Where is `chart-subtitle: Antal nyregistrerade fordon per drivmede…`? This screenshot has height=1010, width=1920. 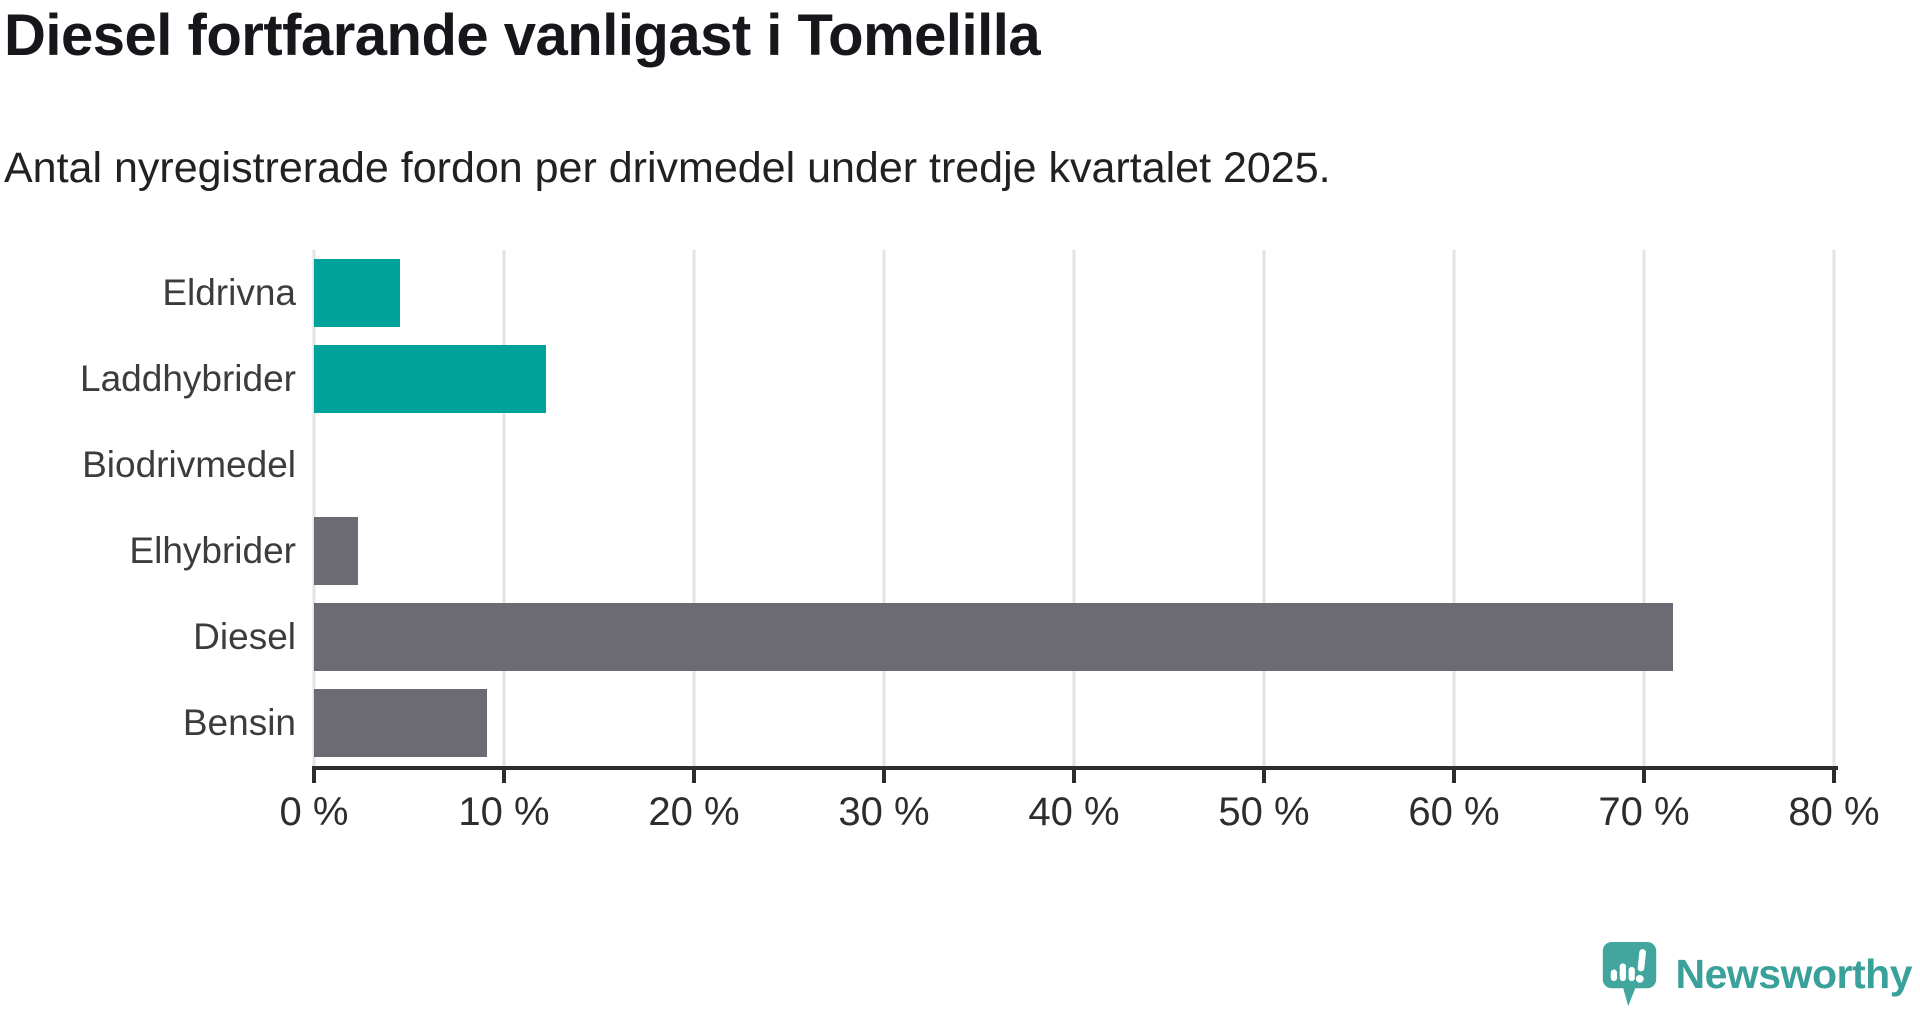
chart-subtitle: Antal nyregistrerade fordon per drivmede… is located at coordinates (667, 168).